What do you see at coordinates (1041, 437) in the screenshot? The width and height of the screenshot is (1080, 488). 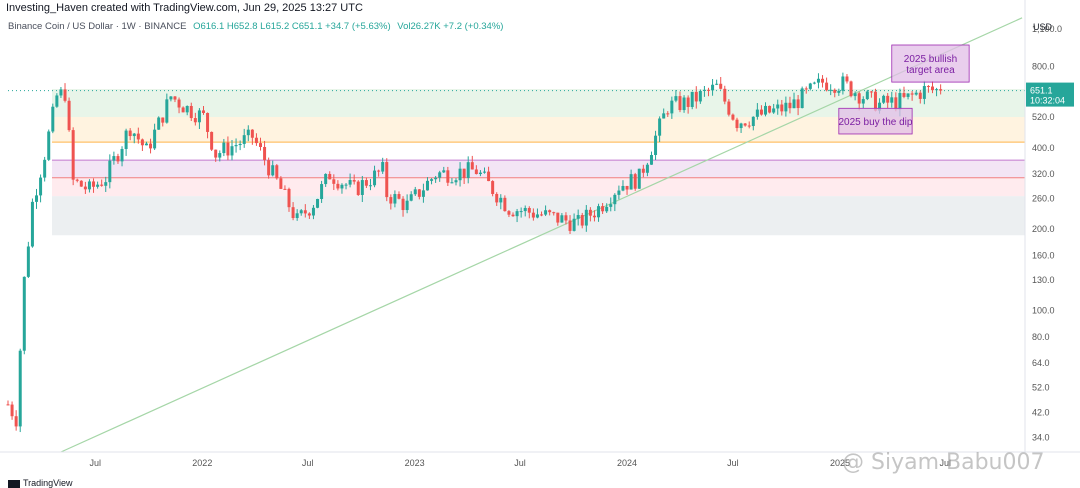 I see `y-tick-label: 34.0` at bounding box center [1041, 437].